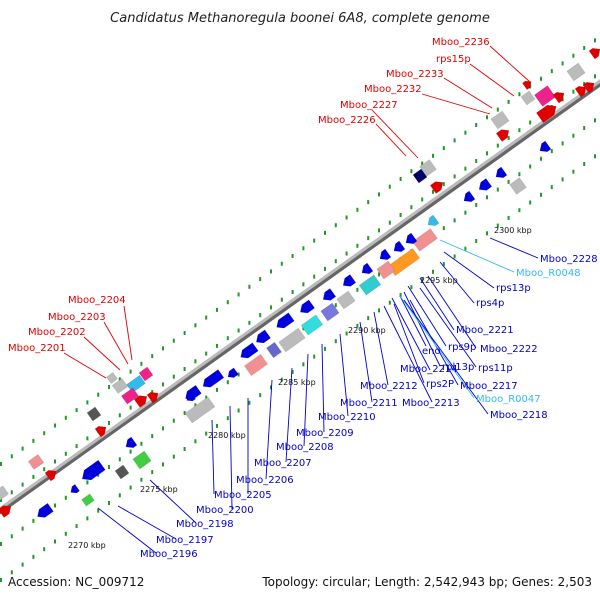  I want to click on gene-label: Mboo_2202, so click(57, 332).